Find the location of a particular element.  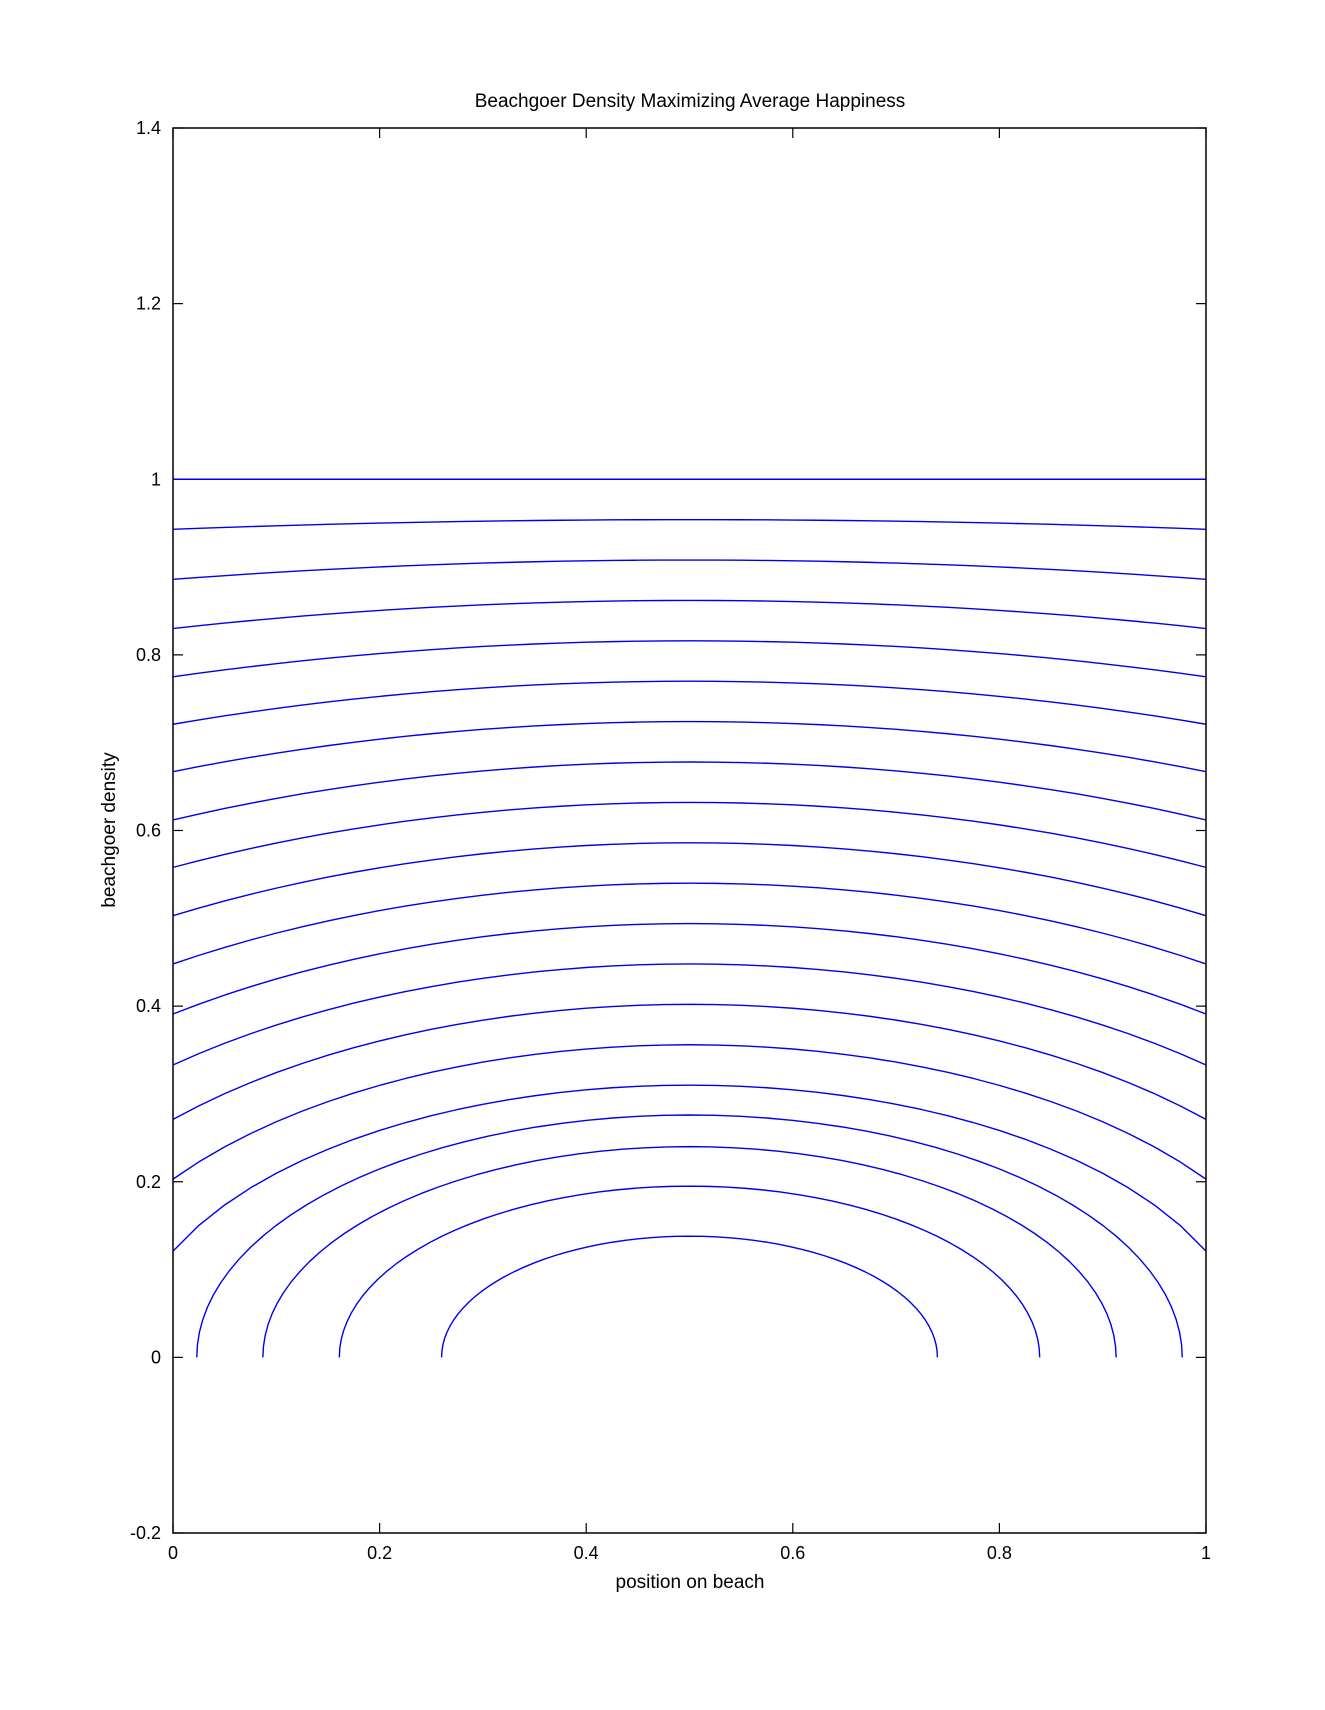

x-tick-label: 0.6 is located at coordinates (792, 1553).